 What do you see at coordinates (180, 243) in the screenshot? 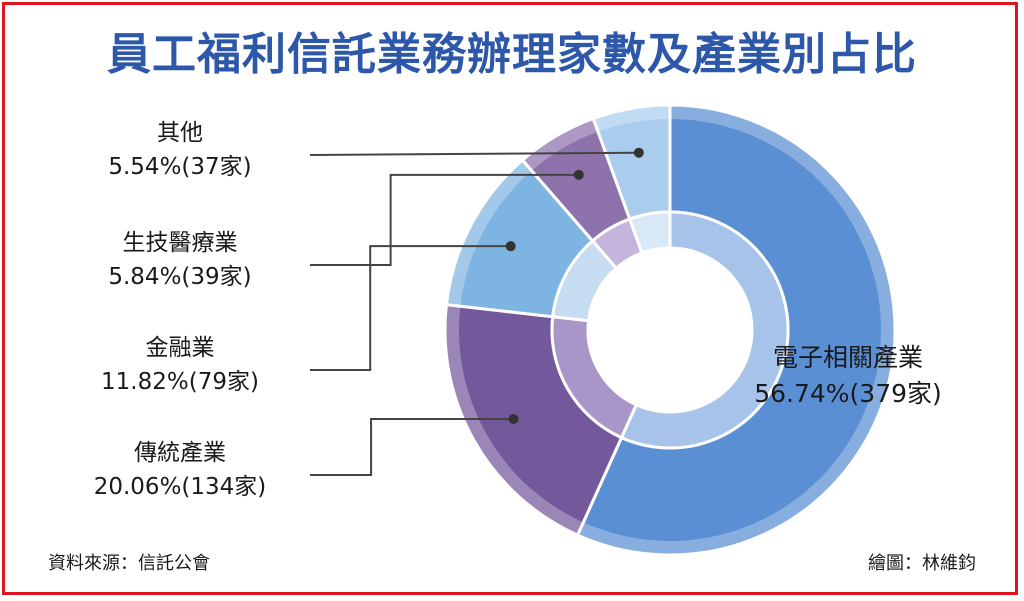
I see `slice-label-3: 生技醫療業` at bounding box center [180, 243].